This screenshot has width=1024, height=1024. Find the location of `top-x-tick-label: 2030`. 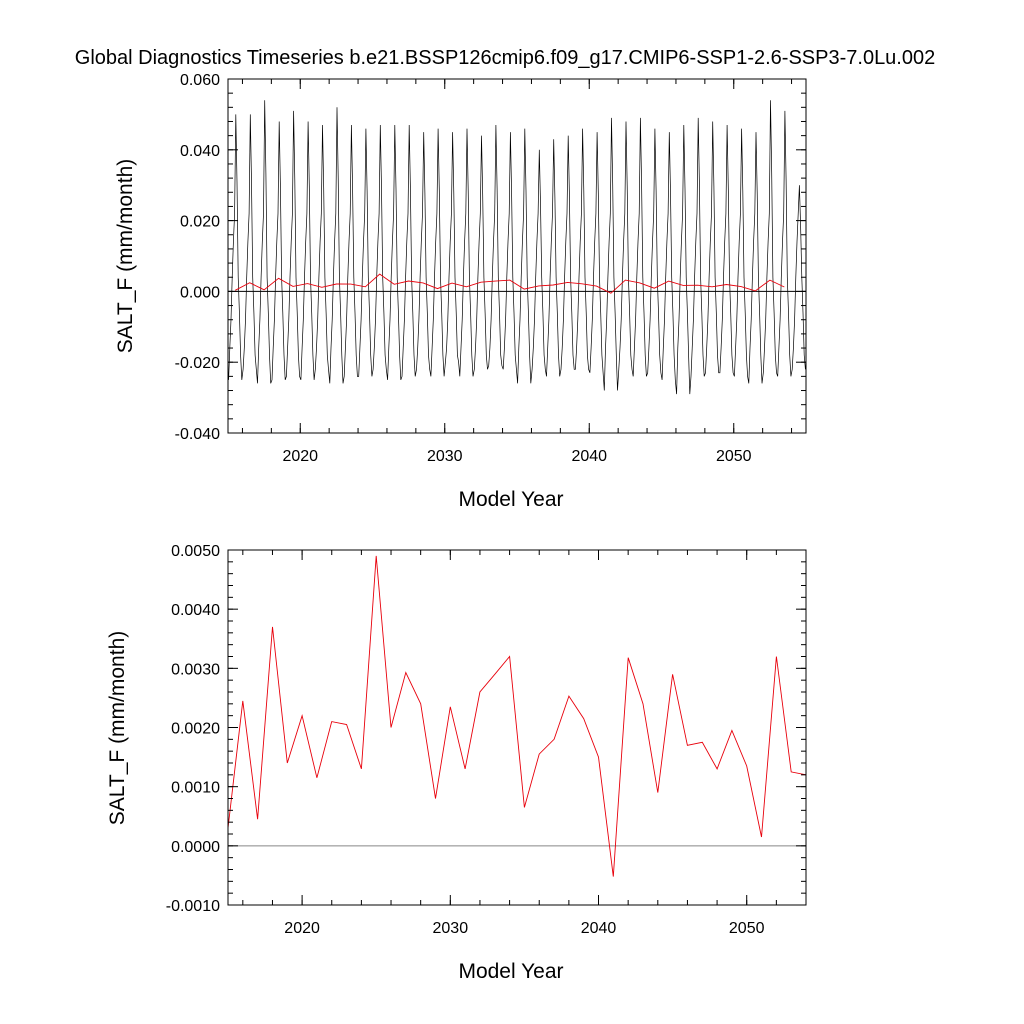

top-x-tick-label: 2030 is located at coordinates (445, 456).